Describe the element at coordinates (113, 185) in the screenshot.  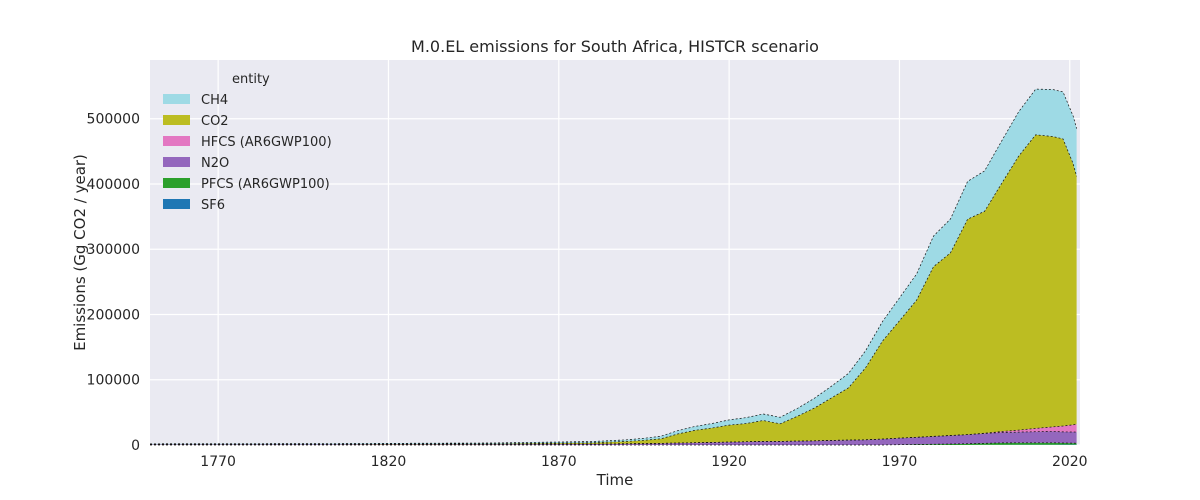
I see `y-tick-label: 400000` at that location.